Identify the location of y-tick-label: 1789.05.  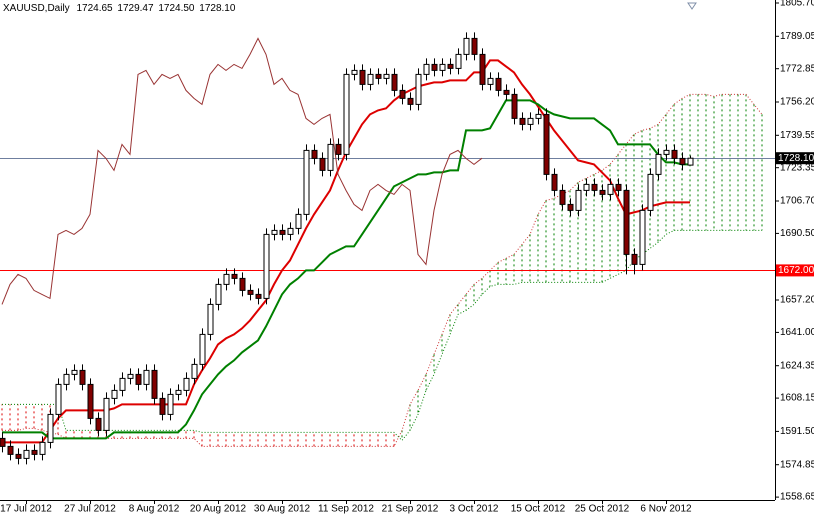
(797, 36).